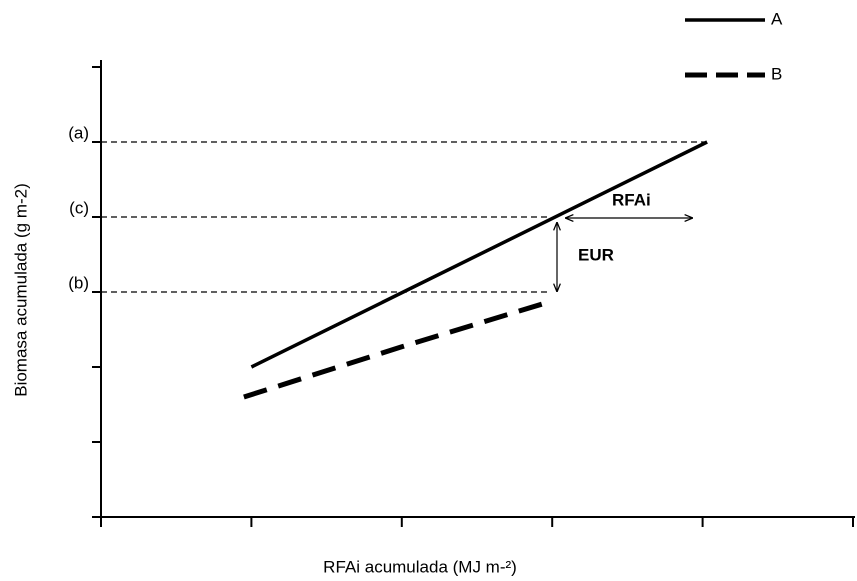  What do you see at coordinates (78, 282) in the screenshot?
I see `y-tick-label: (b)` at bounding box center [78, 282].